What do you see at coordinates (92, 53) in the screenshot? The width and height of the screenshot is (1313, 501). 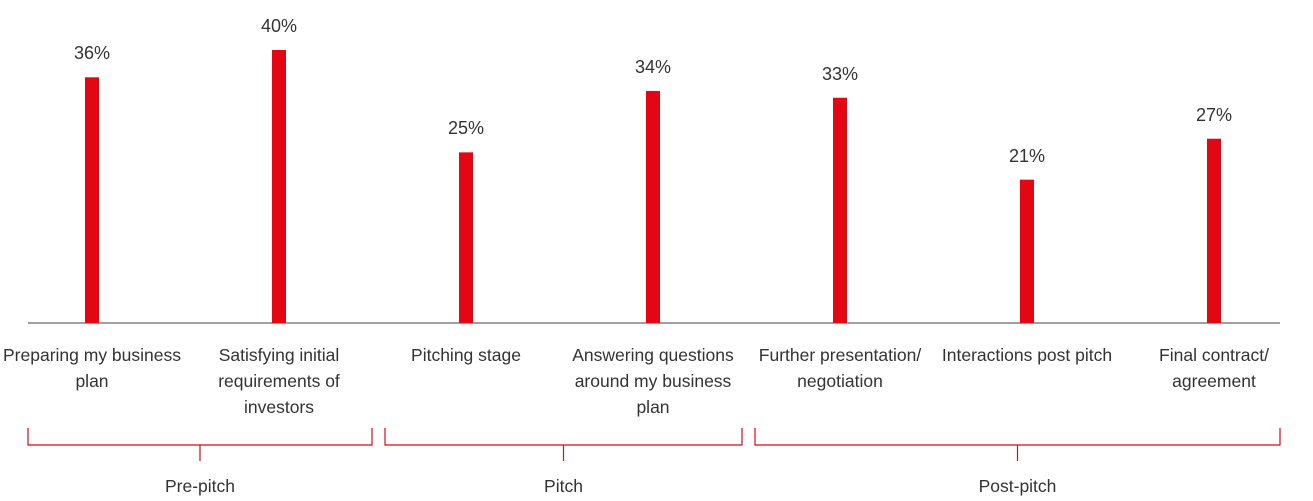 I see `value-label: 36%` at bounding box center [92, 53].